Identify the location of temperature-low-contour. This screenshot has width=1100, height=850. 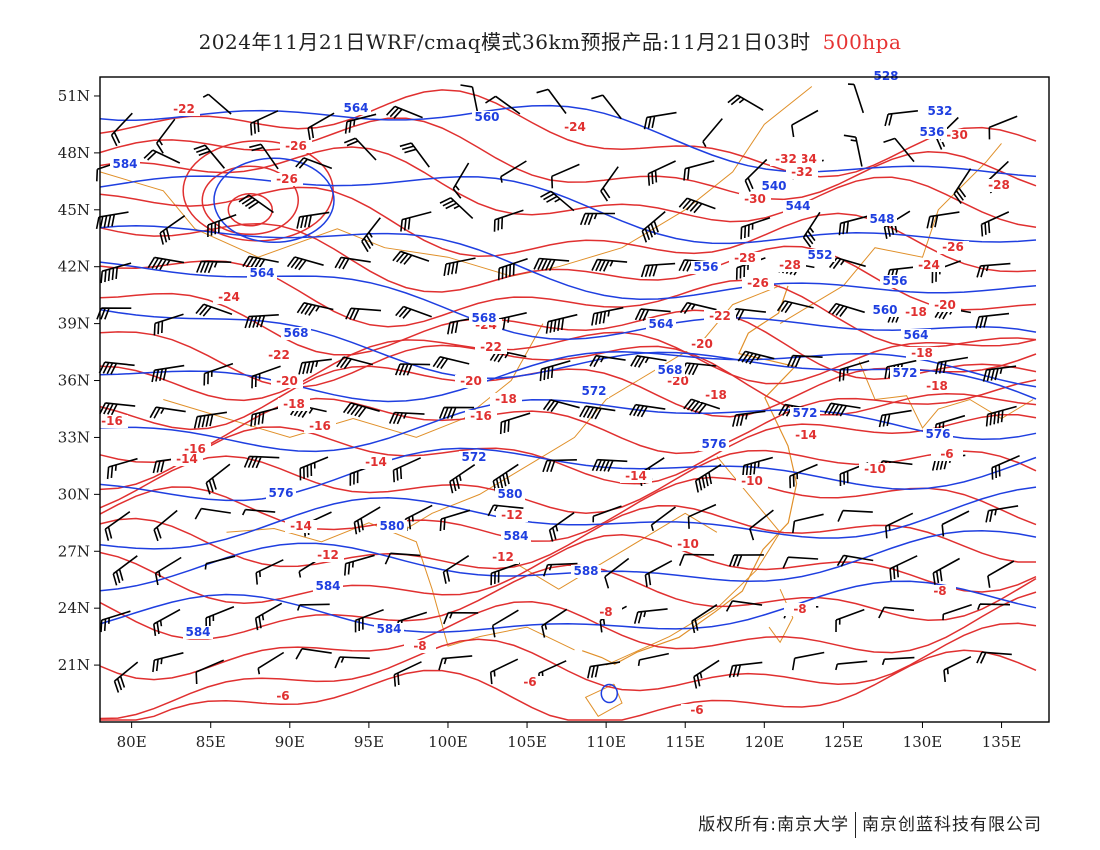
(250, 210).